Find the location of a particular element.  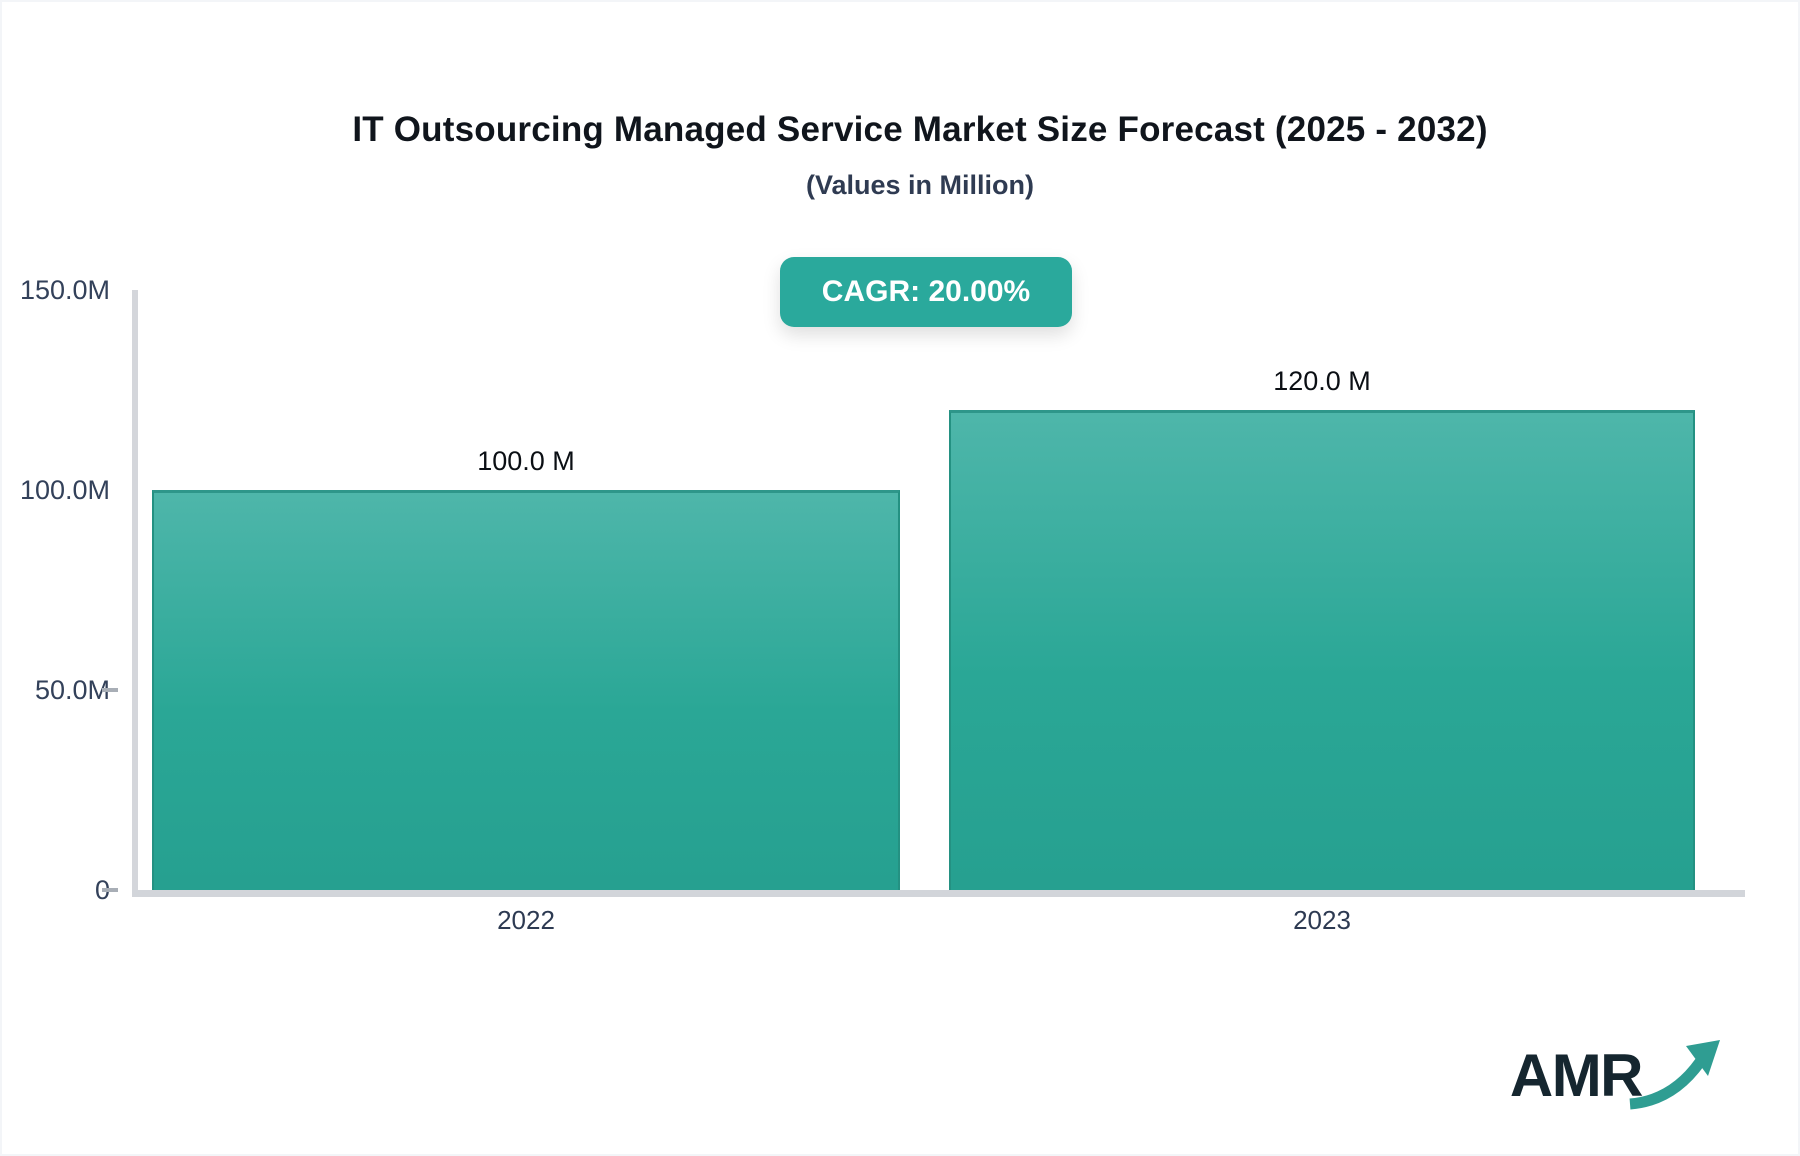

amr-logo: AMR is located at coordinates (1614, 1074).